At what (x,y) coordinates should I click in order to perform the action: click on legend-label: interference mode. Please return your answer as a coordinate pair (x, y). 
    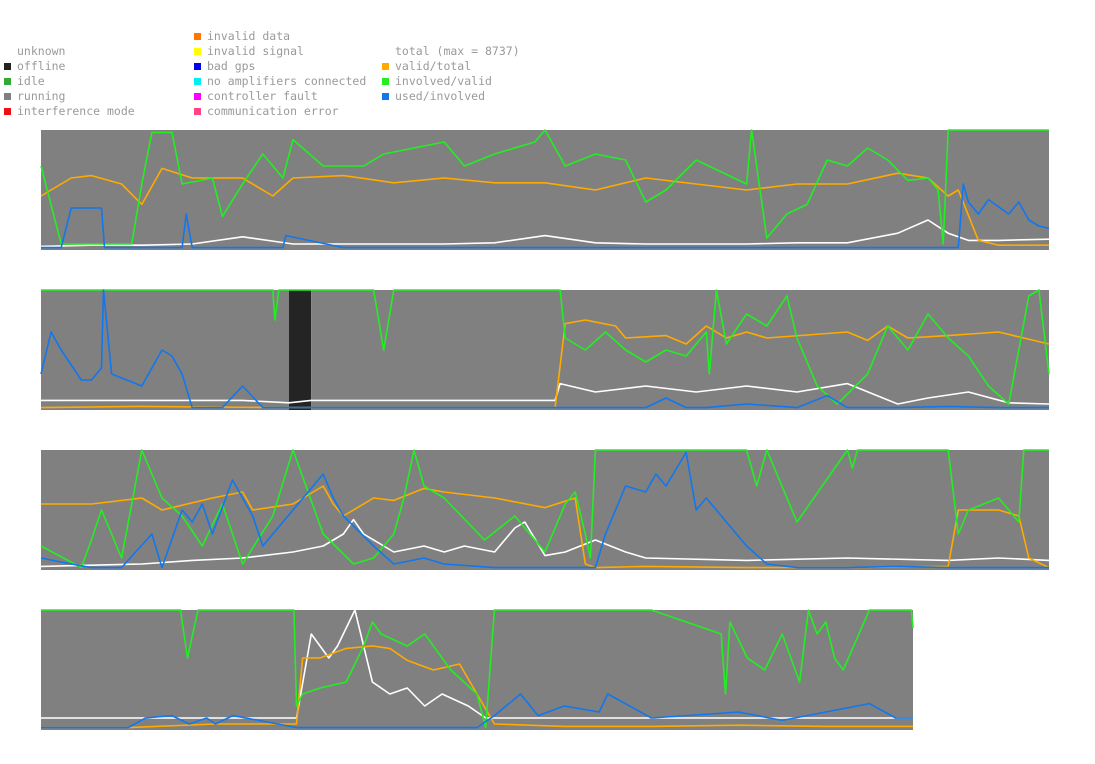
    Looking at the image, I should click on (76, 111).